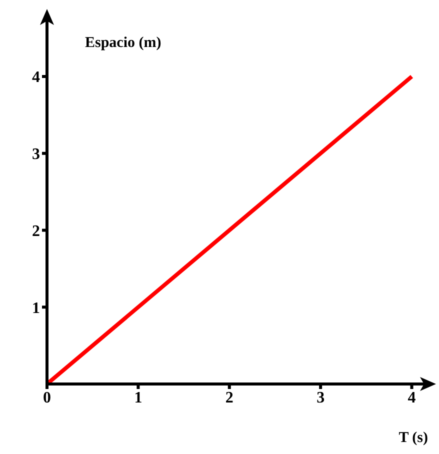 The image size is (439, 454). I want to click on y-tick-label: 2, so click(36, 231).